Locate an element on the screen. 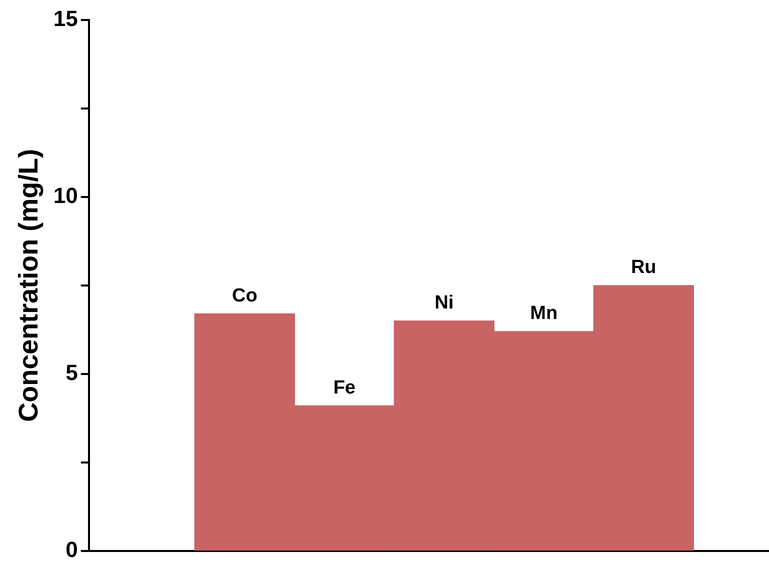 The height and width of the screenshot is (567, 769). x-tick-label: Ru is located at coordinates (643, 267).